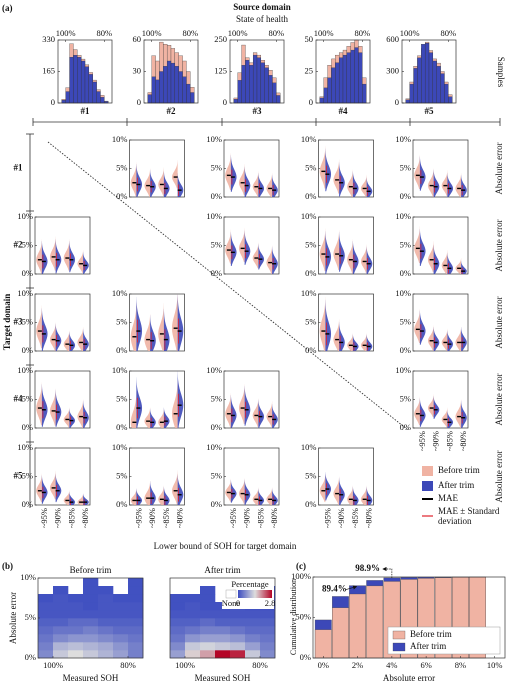 The height and width of the screenshot is (685, 516). Describe the element at coordinates (19, 168) in the screenshot. I see `row-label: #1` at that location.